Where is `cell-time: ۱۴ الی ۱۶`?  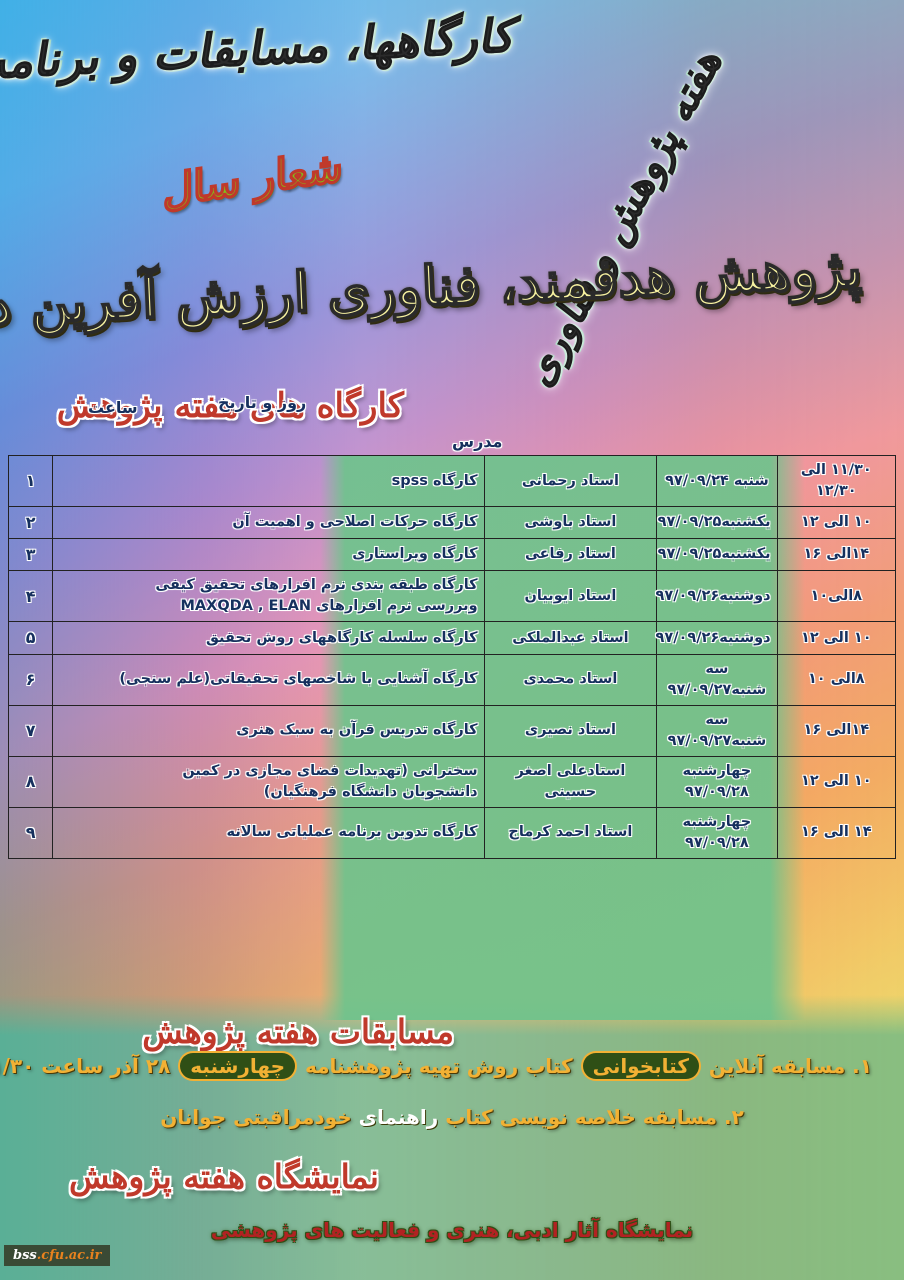 cell-time: ۱۴ الی ۱۶ is located at coordinates (836, 832).